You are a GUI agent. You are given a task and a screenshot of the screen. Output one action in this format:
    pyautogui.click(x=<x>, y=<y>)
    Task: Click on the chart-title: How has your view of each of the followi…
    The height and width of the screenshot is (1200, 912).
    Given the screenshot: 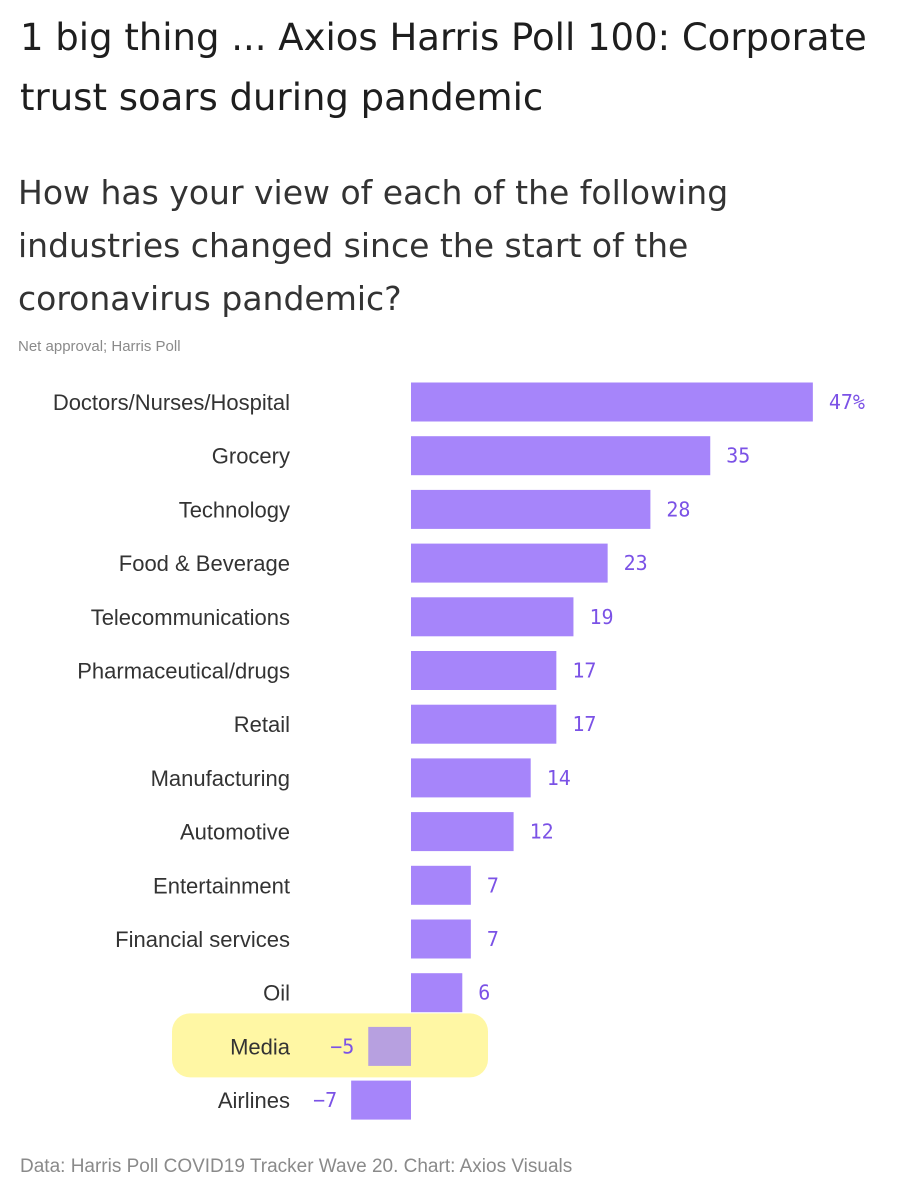 What is the action you would take?
    pyautogui.click(x=373, y=245)
    